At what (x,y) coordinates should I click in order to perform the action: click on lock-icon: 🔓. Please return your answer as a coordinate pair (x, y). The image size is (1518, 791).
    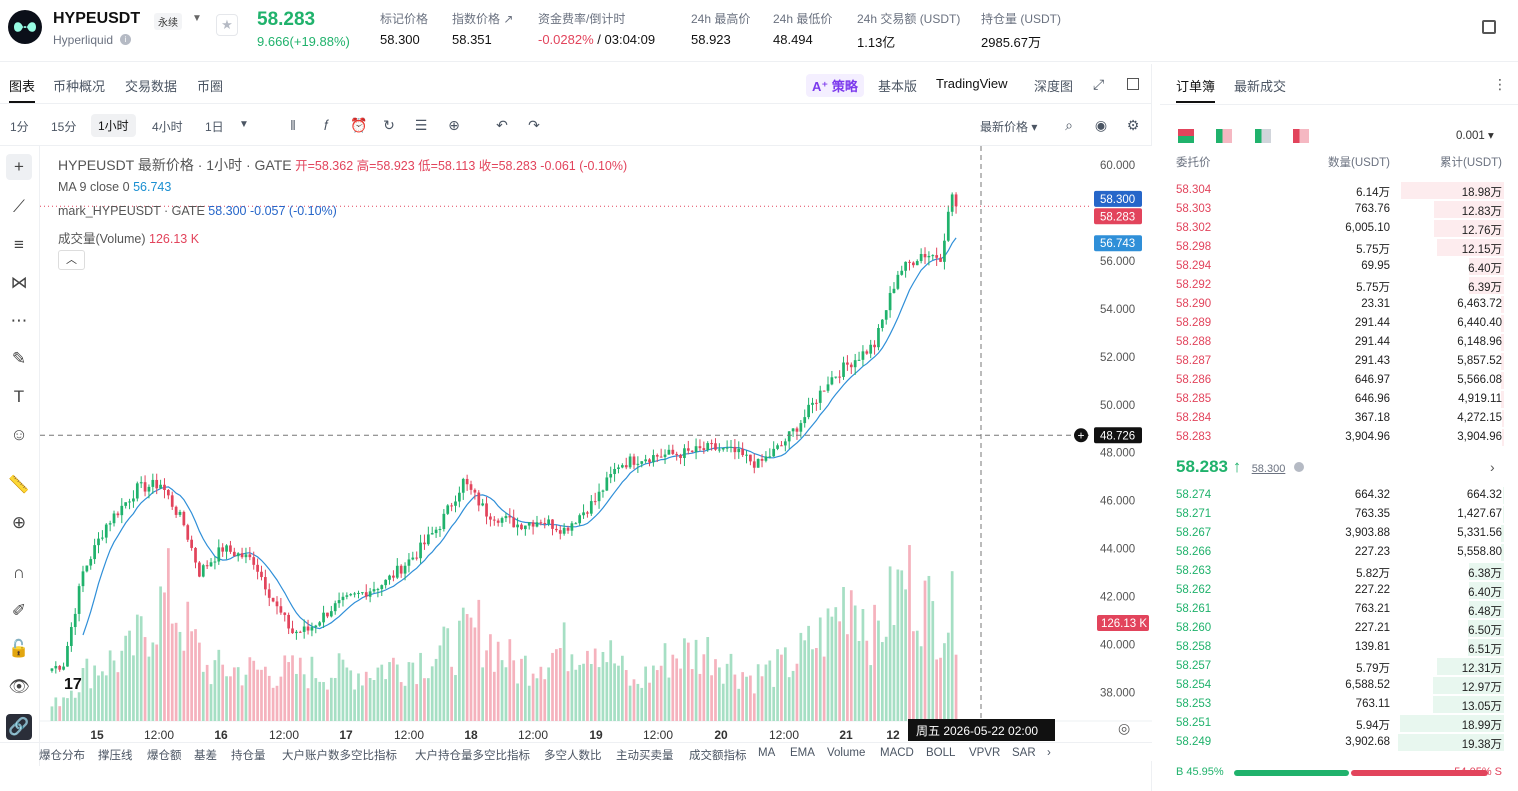
    Looking at the image, I should click on (19, 648).